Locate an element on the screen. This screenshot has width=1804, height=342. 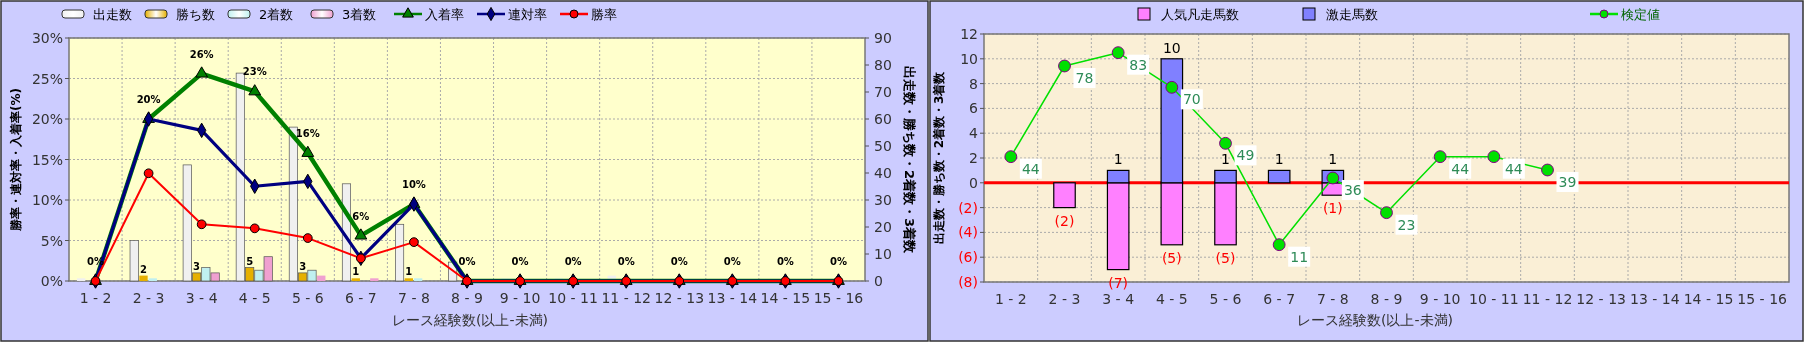
data-label: 23% is located at coordinates (254, 72).